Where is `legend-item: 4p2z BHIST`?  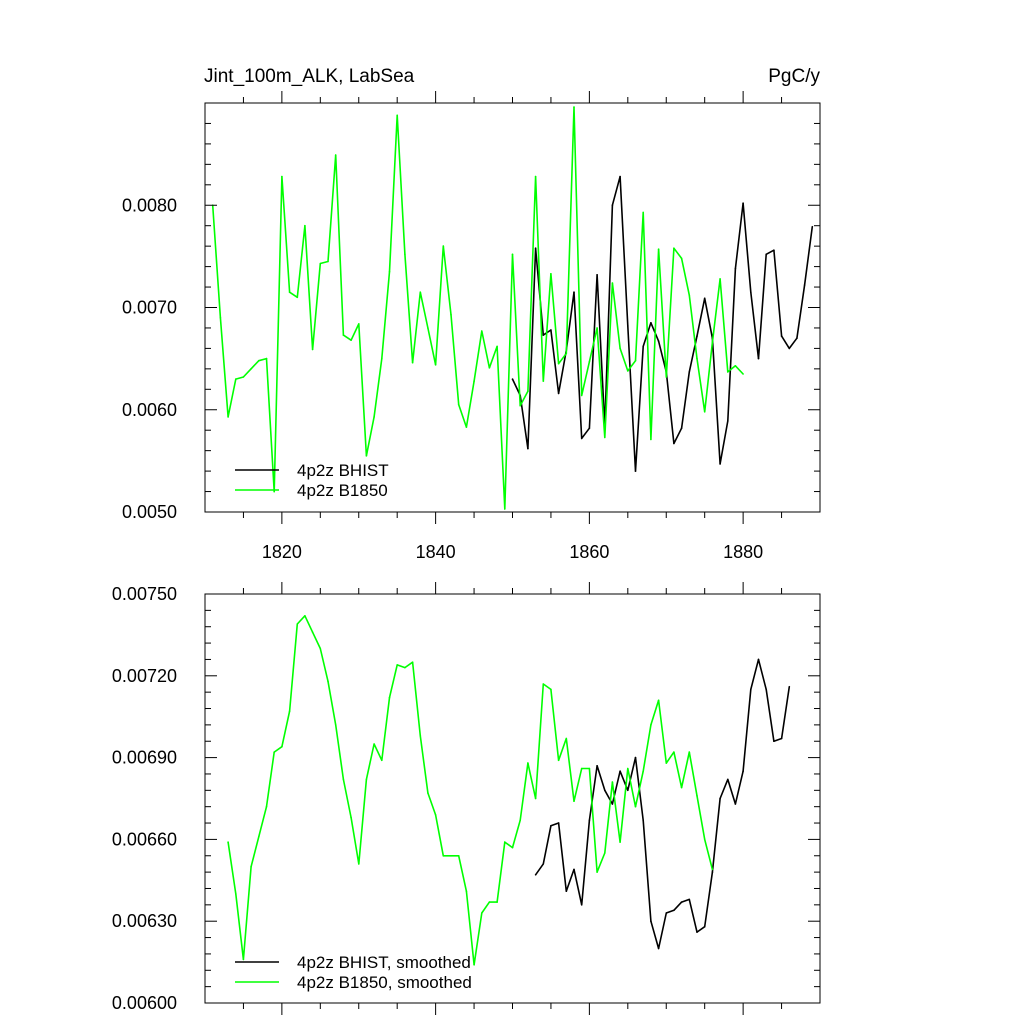 legend-item: 4p2z BHIST is located at coordinates (312, 470).